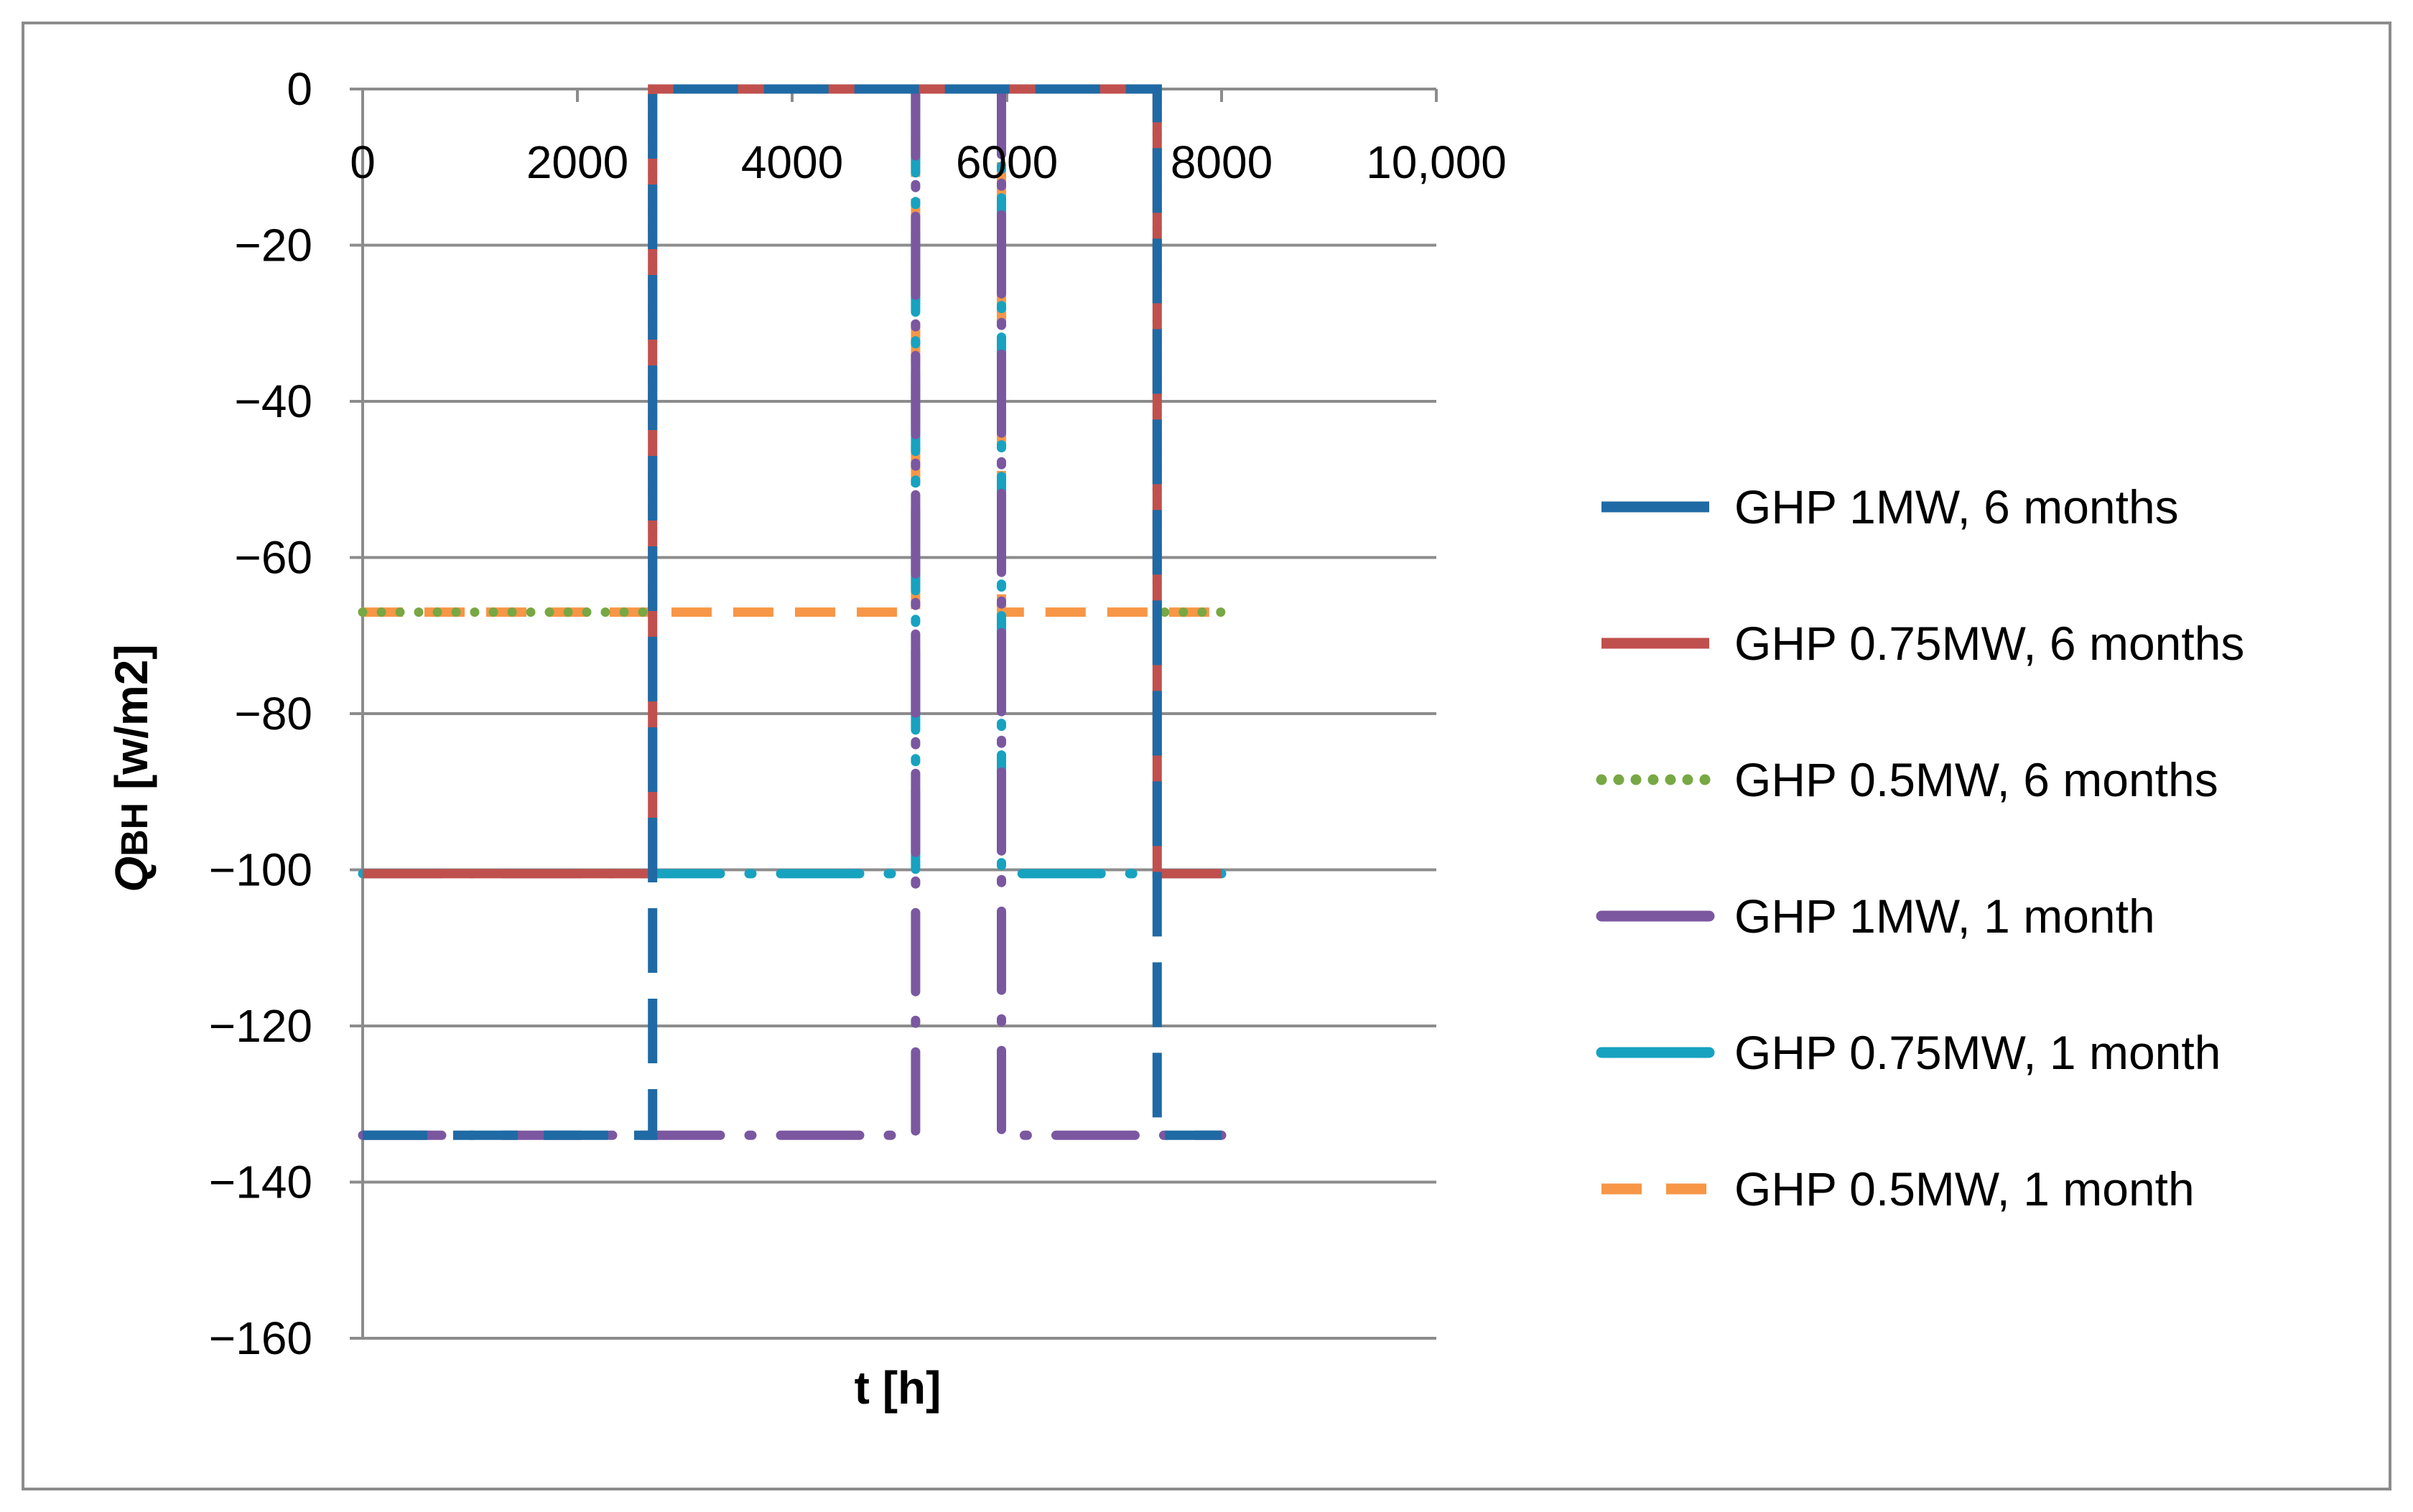 The width and height of the screenshot is (2413, 1512). Describe the element at coordinates (135, 830) in the screenshot. I see `y-axis-title-sub: BH` at that location.